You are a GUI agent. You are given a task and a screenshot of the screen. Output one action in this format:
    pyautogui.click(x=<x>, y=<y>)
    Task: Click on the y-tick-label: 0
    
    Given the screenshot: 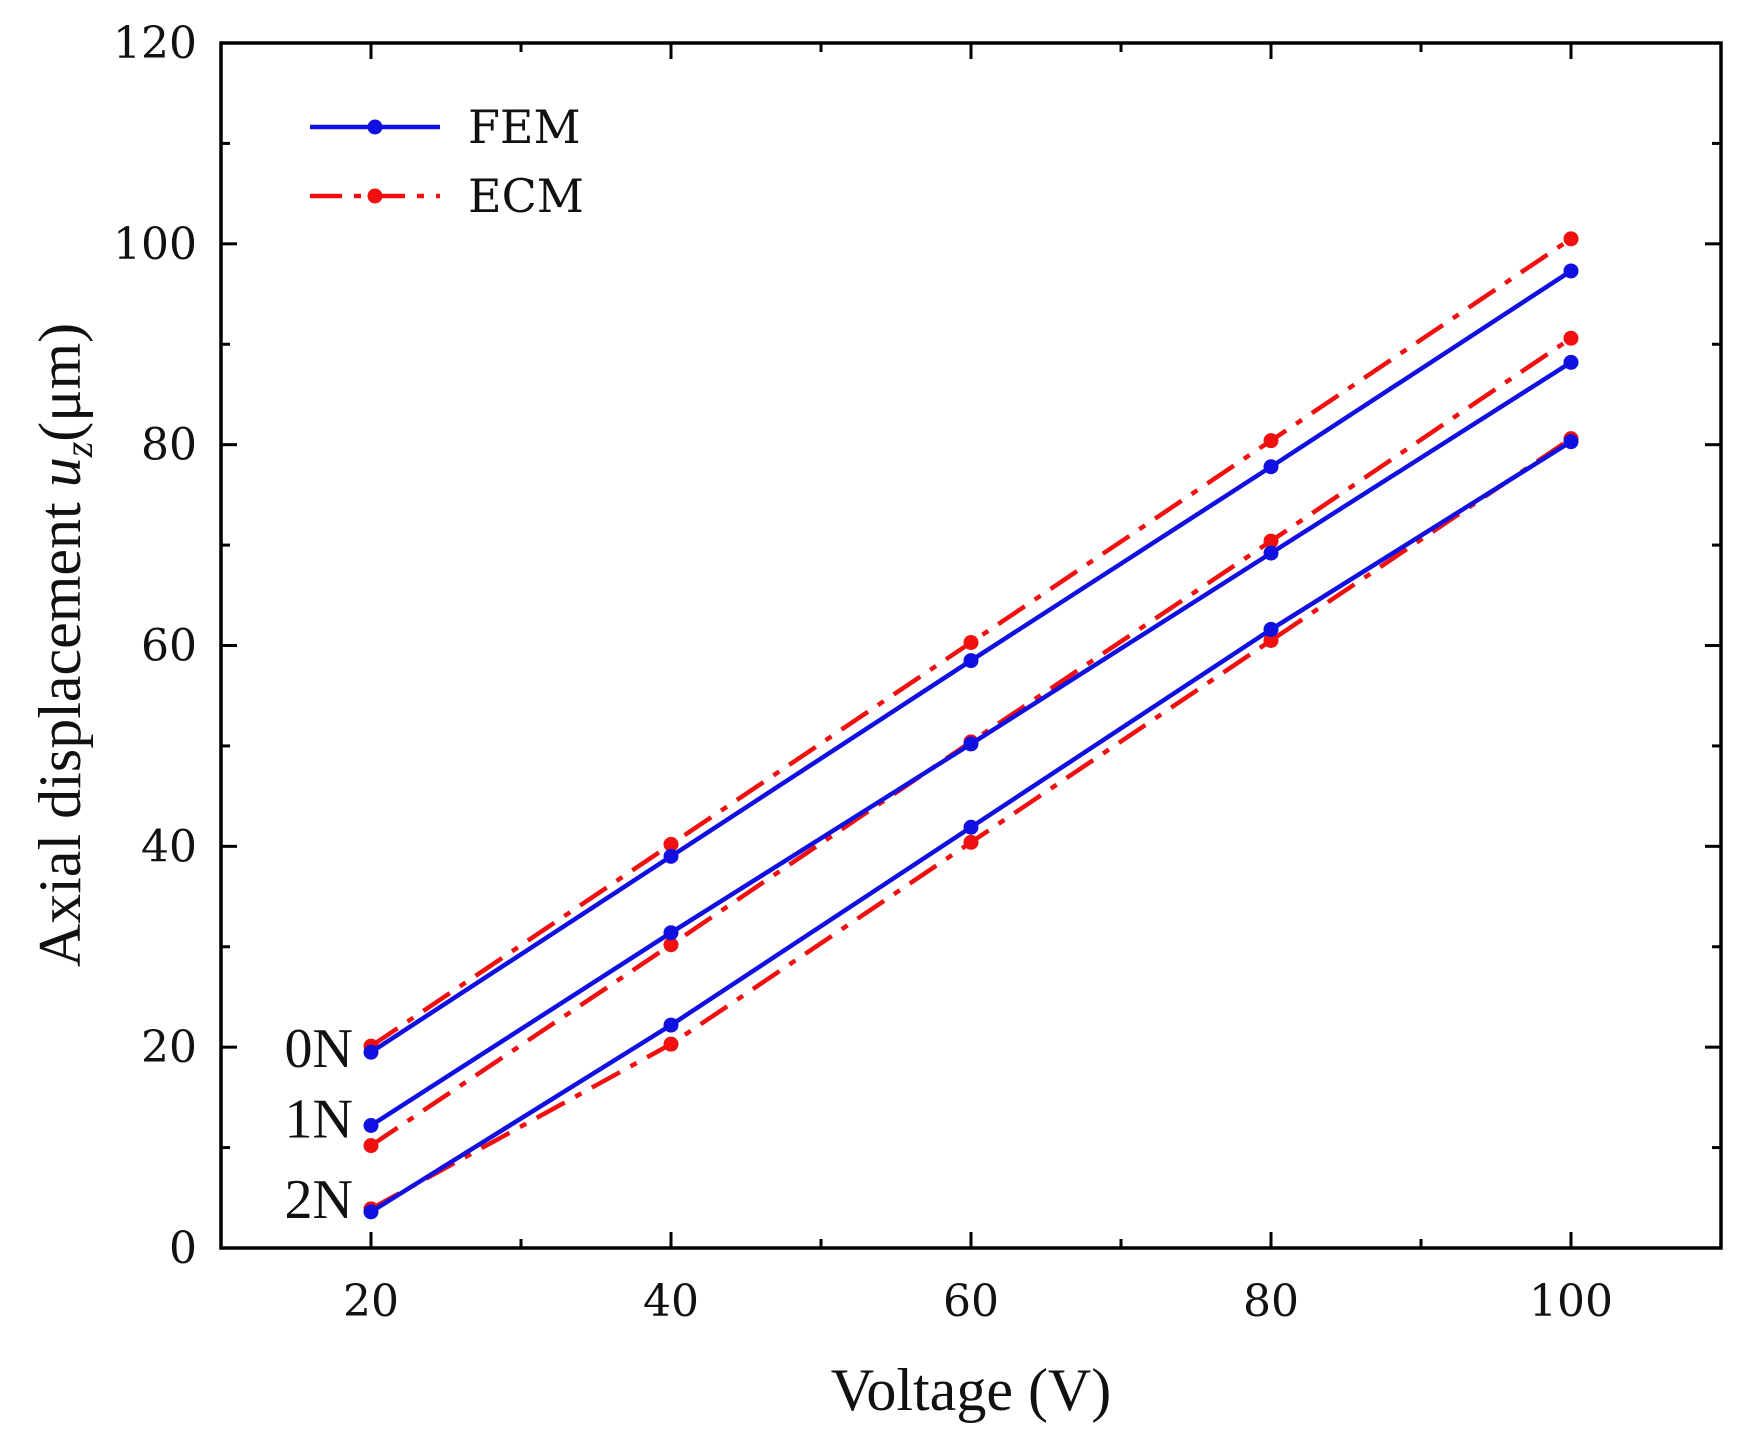 What is the action you would take?
    pyautogui.click(x=183, y=1248)
    